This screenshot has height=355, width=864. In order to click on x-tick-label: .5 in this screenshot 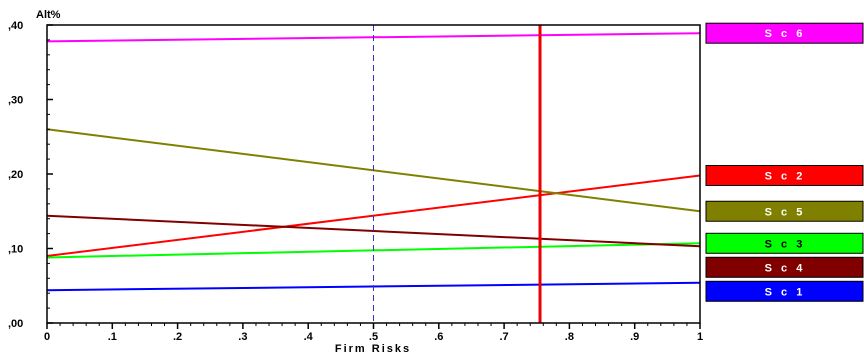, I will do `click(373, 337)`.